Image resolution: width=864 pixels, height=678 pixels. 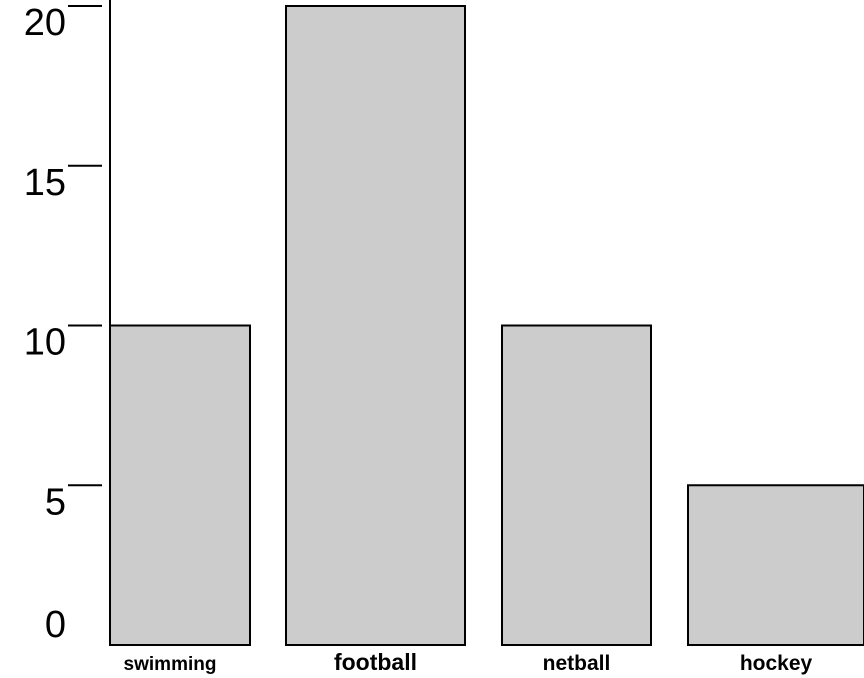 What do you see at coordinates (170, 664) in the screenshot?
I see `x-category-label-swimming: swimming` at bounding box center [170, 664].